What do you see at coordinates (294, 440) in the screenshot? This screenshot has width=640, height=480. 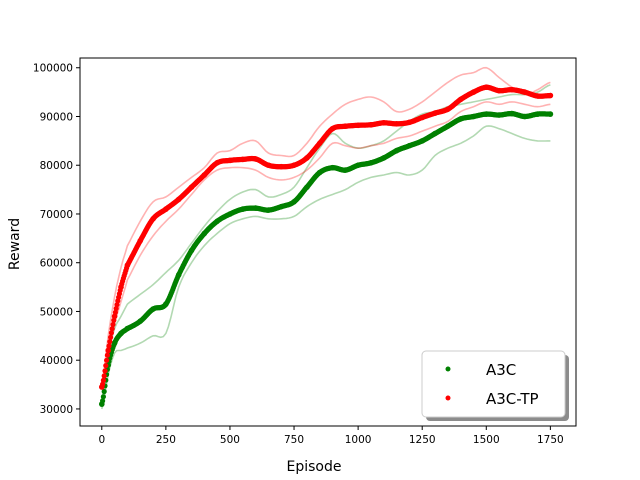 I see `x-tick-label: 750` at bounding box center [294, 440].